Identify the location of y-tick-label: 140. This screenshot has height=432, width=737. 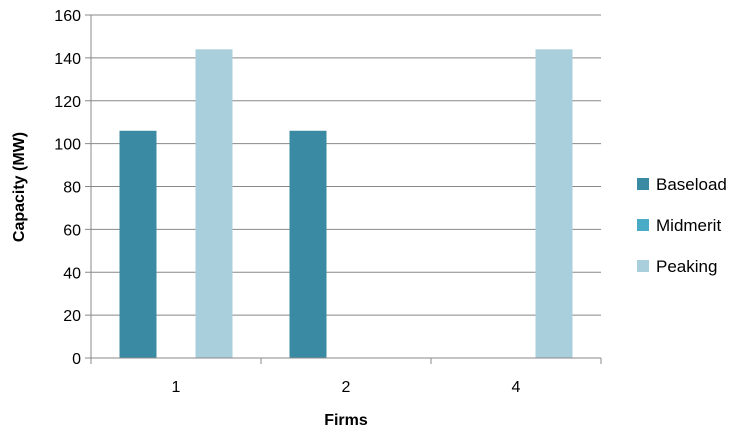
(67, 59).